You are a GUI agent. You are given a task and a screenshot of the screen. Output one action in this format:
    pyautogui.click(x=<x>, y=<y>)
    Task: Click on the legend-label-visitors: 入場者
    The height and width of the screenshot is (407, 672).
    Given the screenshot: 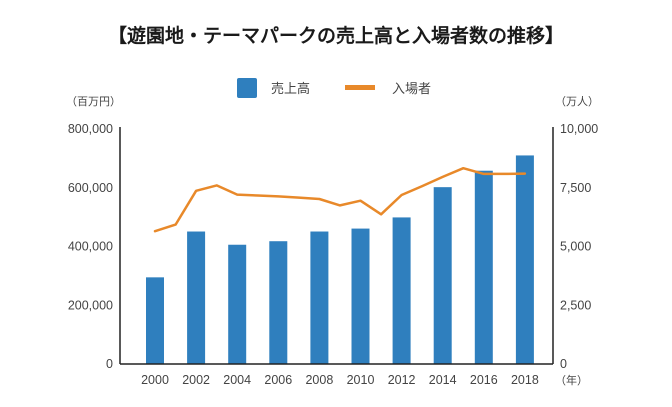 What is the action you would take?
    pyautogui.click(x=411, y=89)
    